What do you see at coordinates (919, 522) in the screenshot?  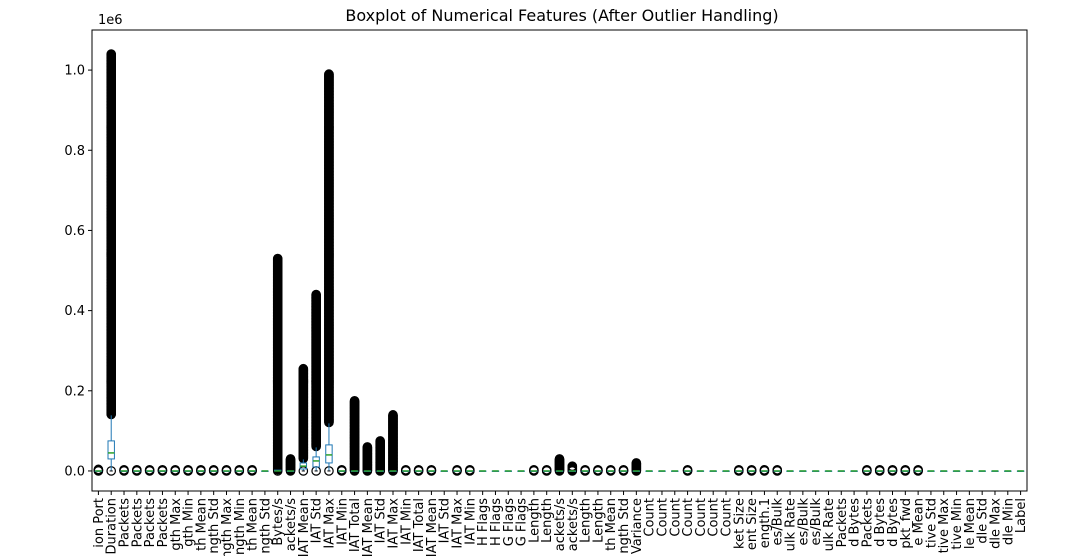 I see `x-tick-label: e Mean` at bounding box center [919, 522].